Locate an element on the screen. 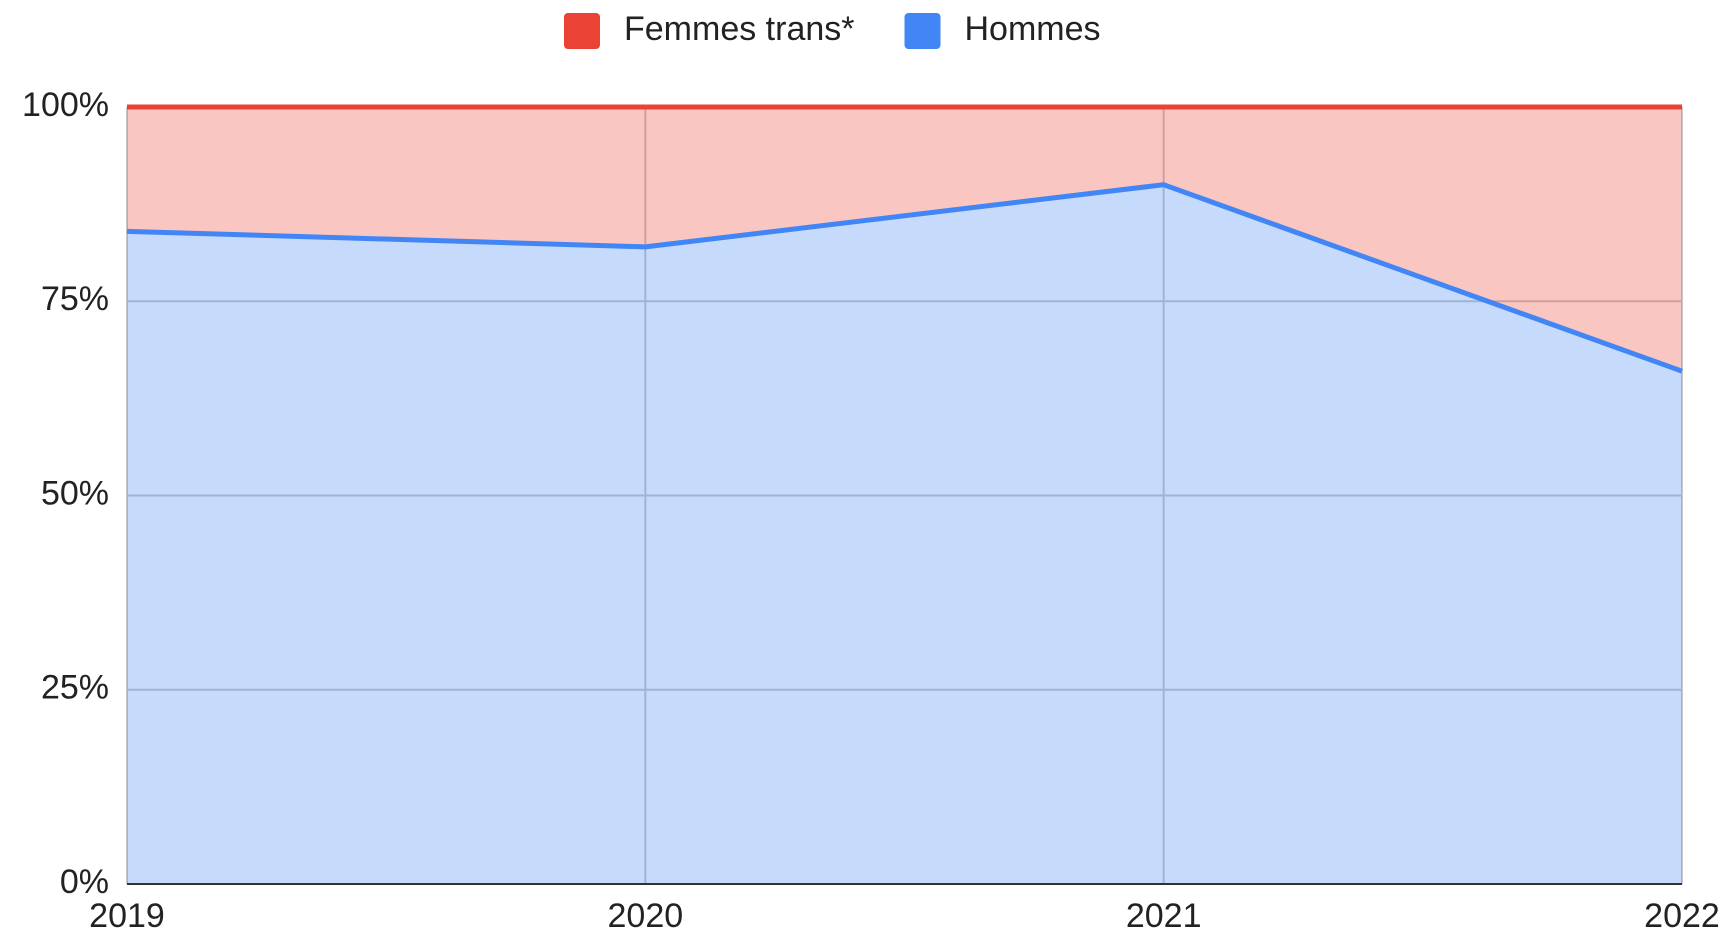  legend: Femmes trans* Hommes is located at coordinates (832, 29).